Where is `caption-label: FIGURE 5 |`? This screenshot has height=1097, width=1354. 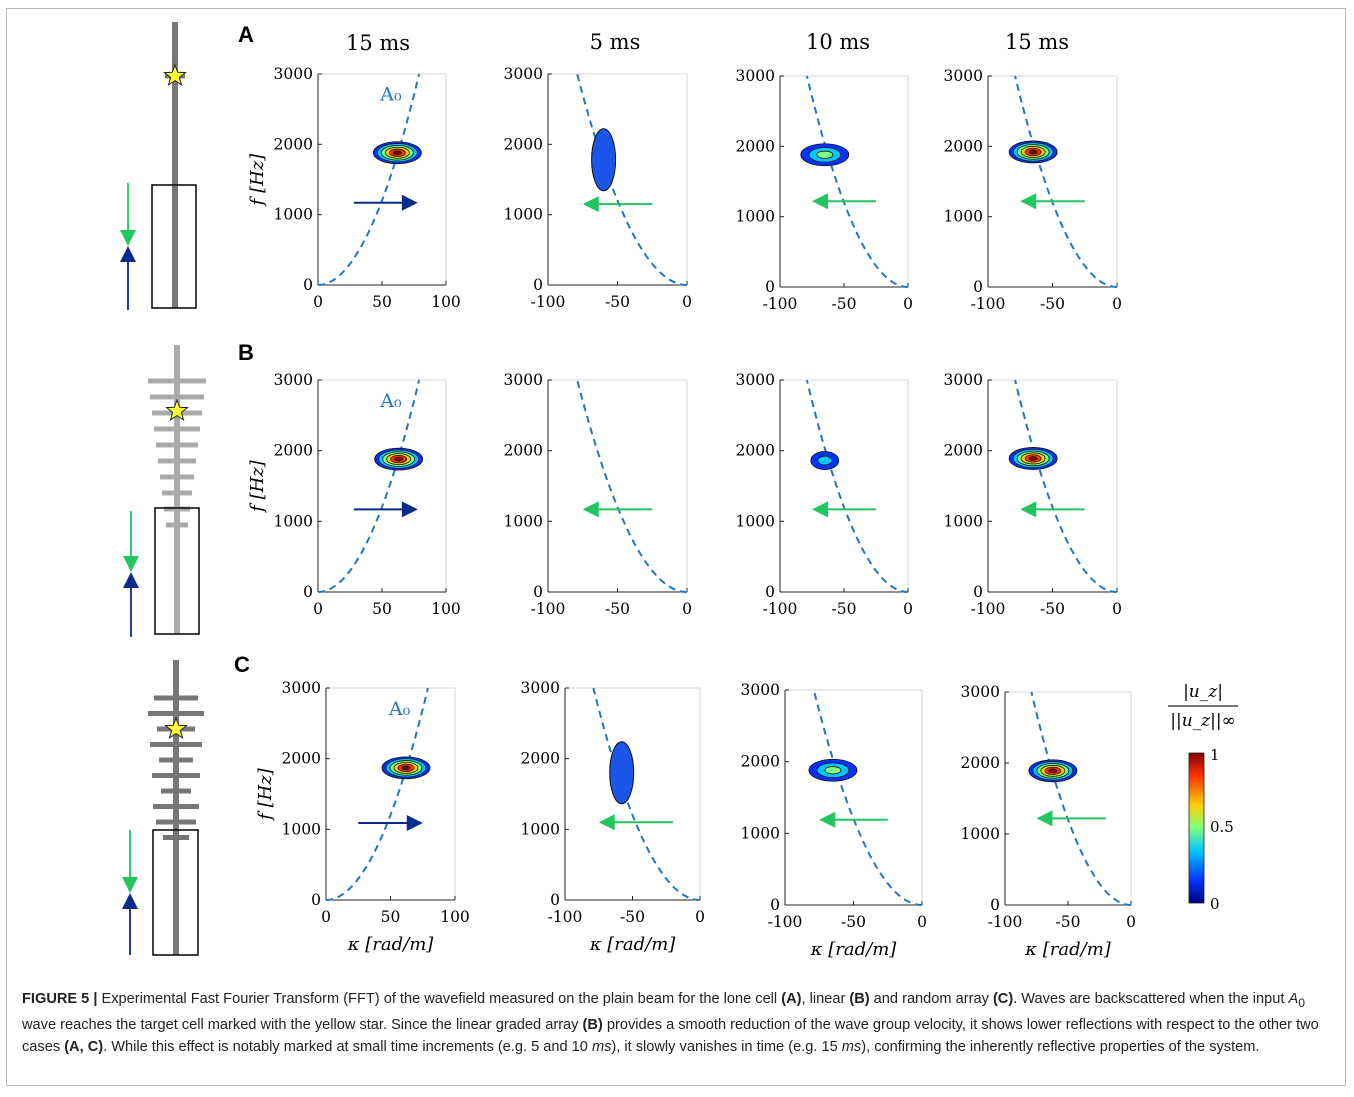
caption-label: FIGURE 5 | is located at coordinates (60, 999).